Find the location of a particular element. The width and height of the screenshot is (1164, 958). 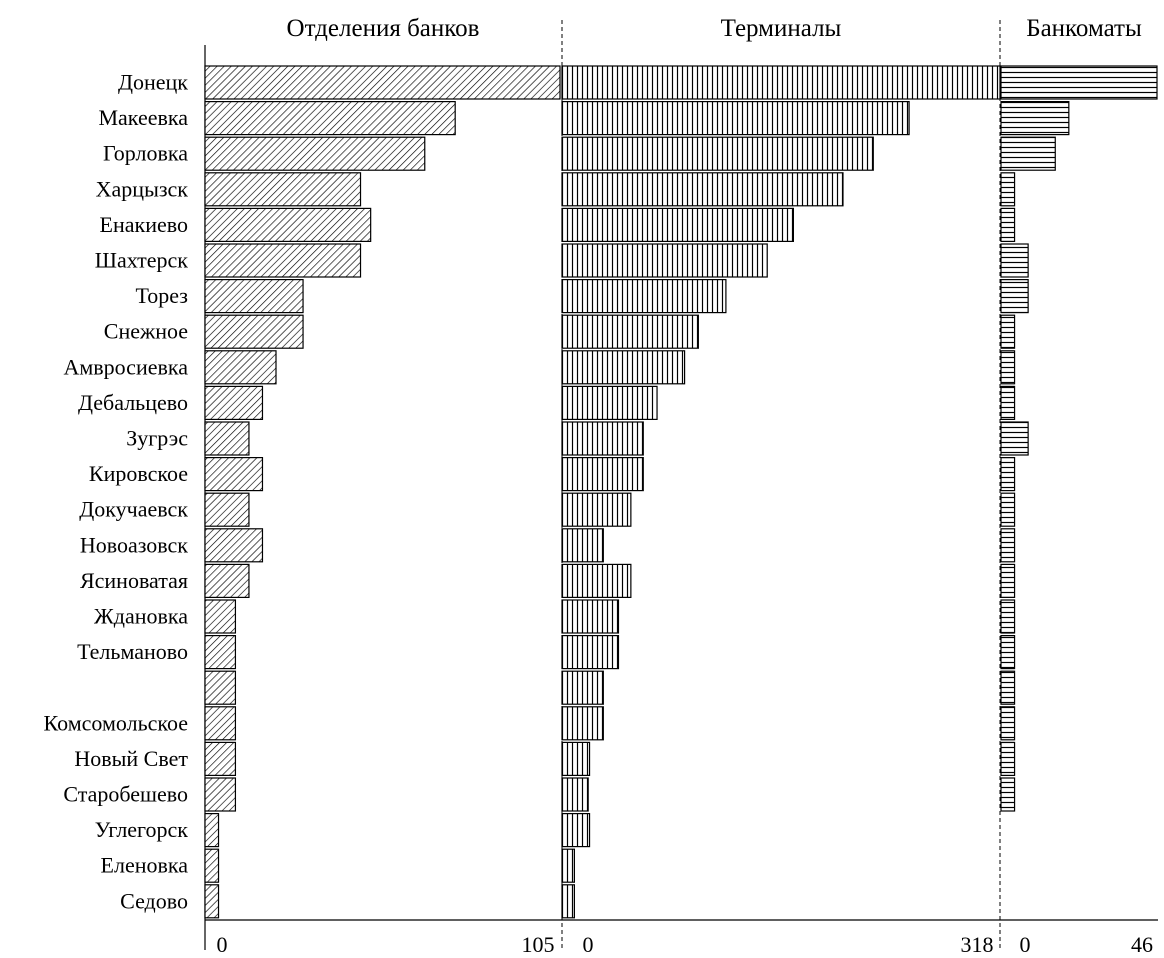

category-label: Харцызск is located at coordinates (142, 188).